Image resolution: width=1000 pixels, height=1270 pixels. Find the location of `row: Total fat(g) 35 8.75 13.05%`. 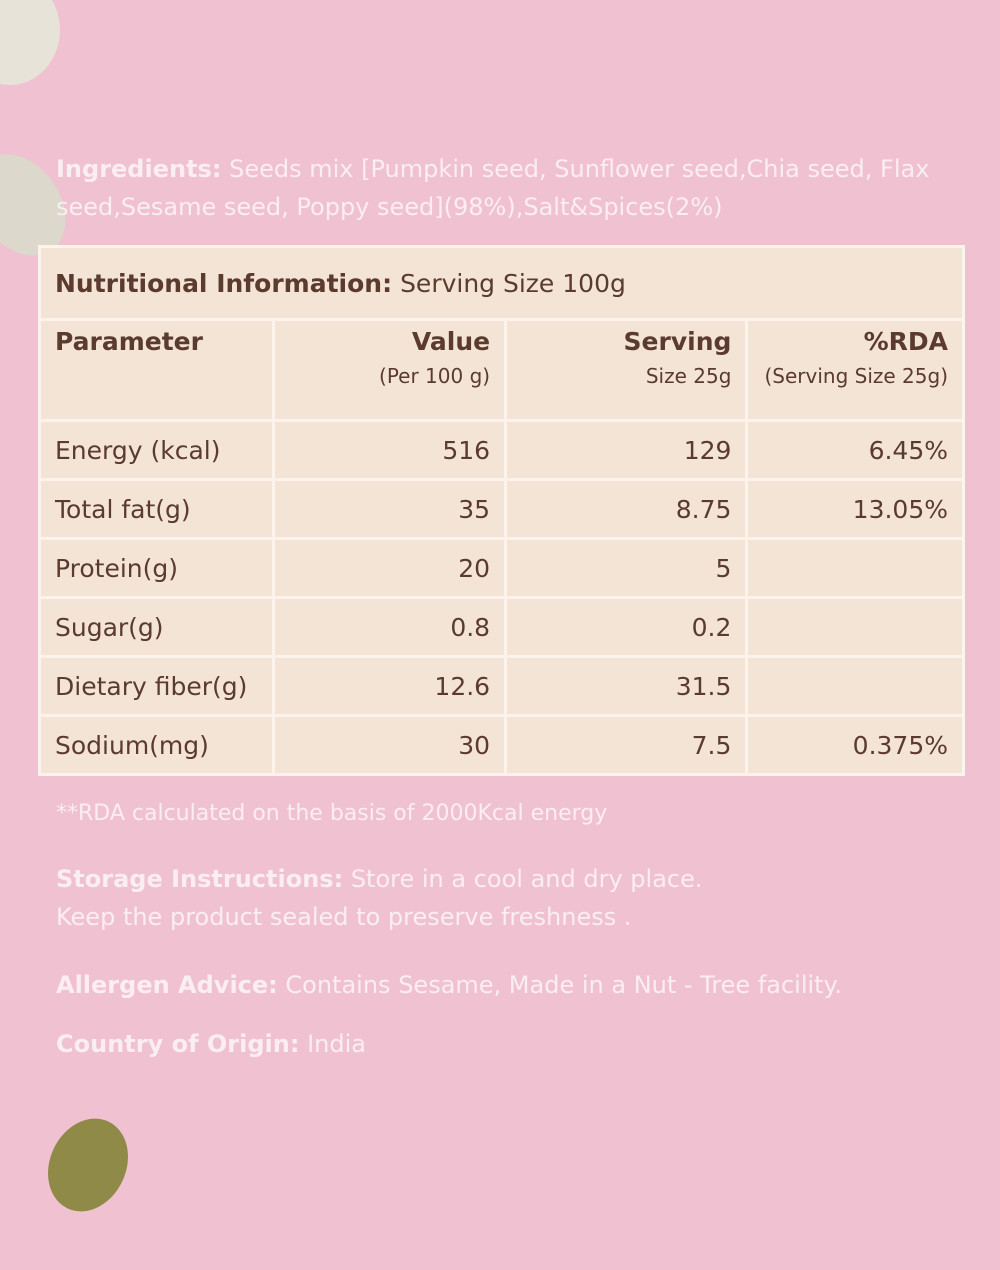

row: Total fat(g) 35 8.75 13.05% is located at coordinates (501, 509).